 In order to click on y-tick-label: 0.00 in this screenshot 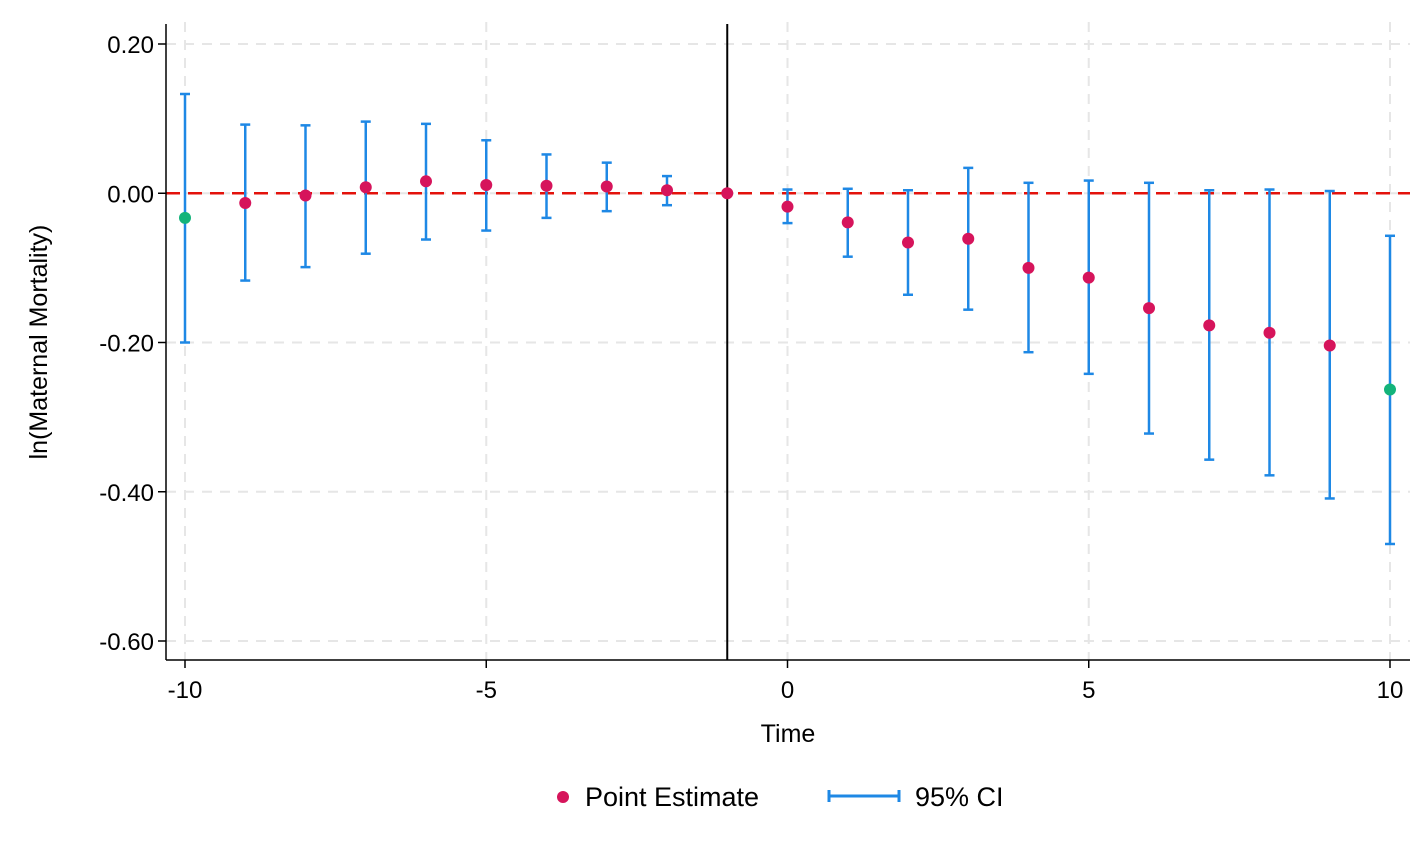, I will do `click(130, 194)`.